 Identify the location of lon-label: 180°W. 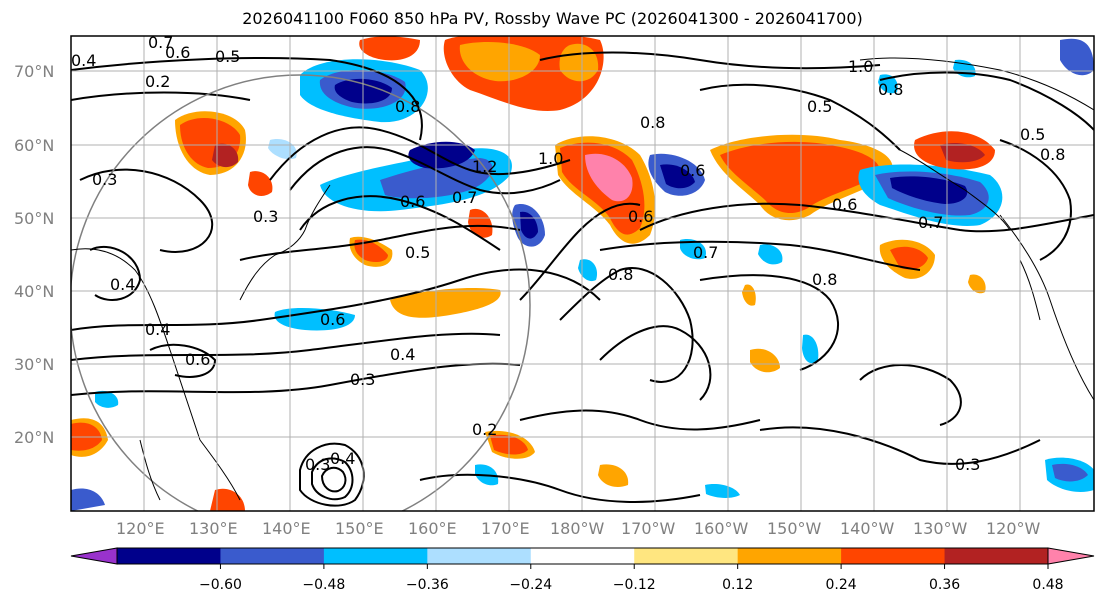
(577, 528).